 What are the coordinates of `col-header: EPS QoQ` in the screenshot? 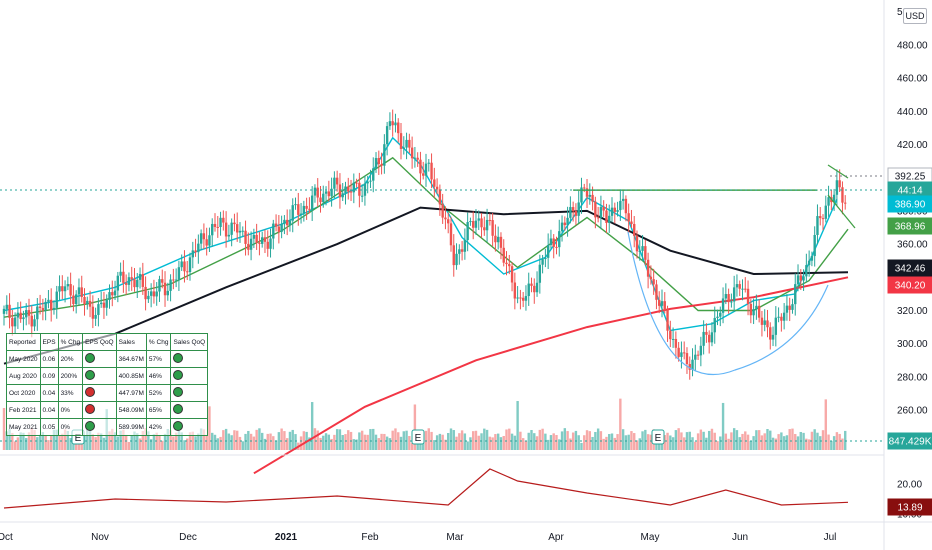 It's located at (99, 342).